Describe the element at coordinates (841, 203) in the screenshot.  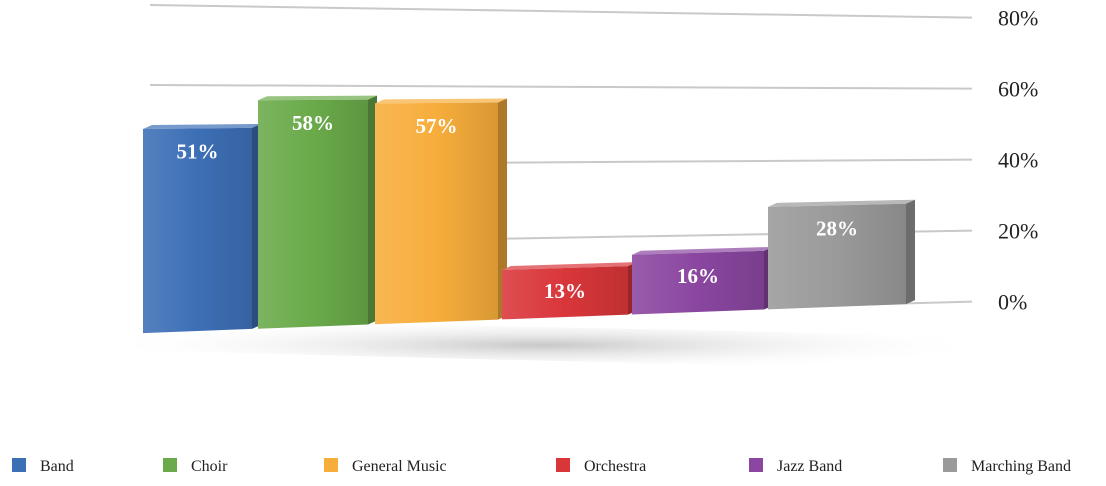
I see `bar-marching-band-top` at that location.